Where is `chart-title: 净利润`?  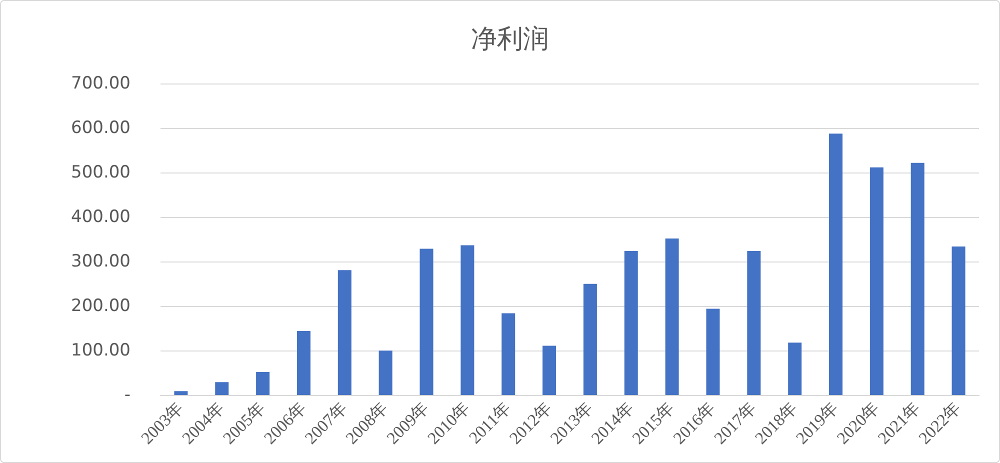 chart-title: 净利润 is located at coordinates (510, 39).